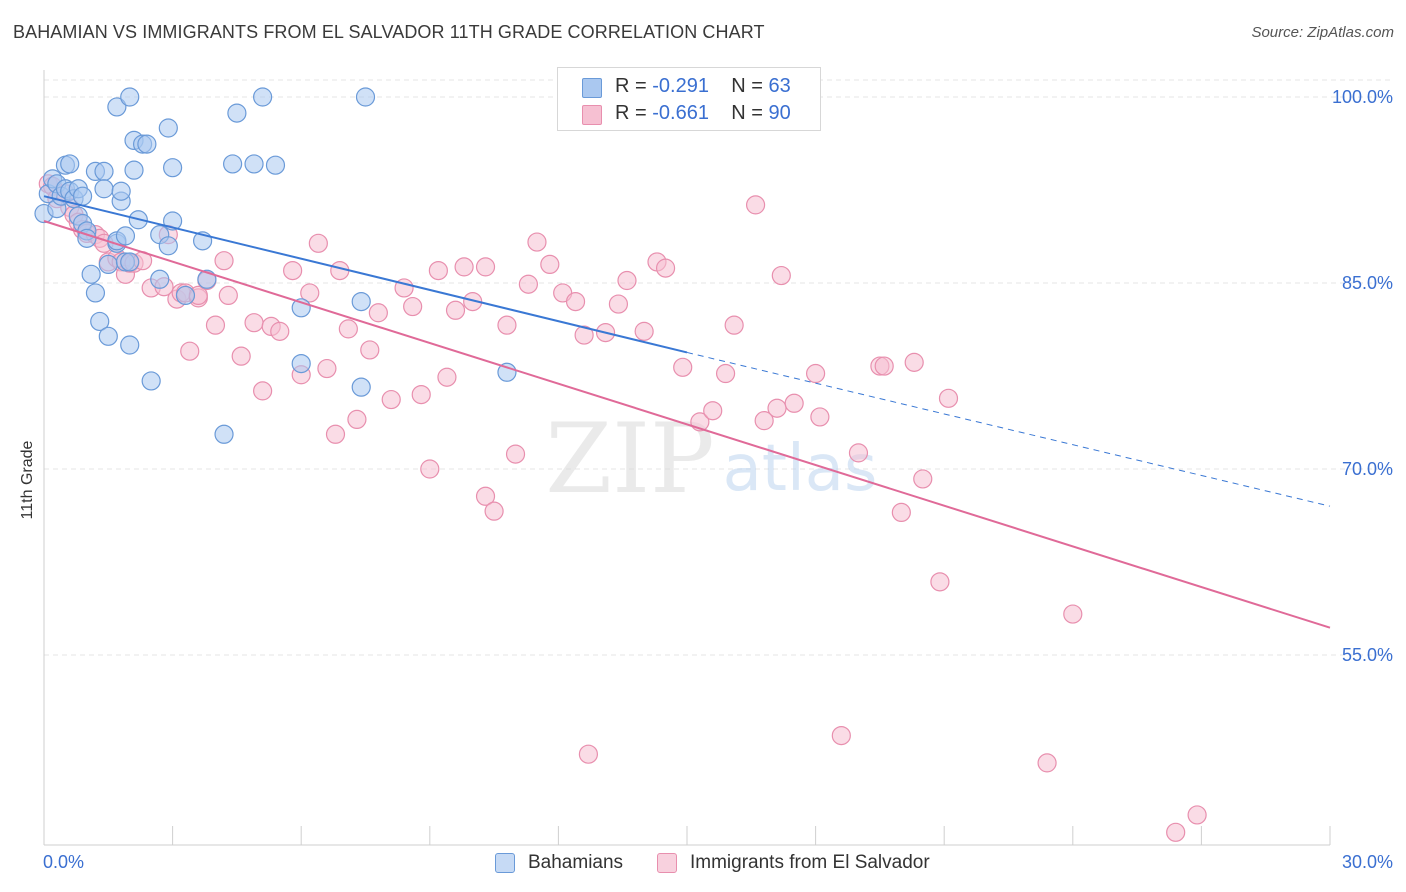 This screenshot has height=892, width=1406. I want to click on n-value-el-salvador: 90, so click(779, 113).